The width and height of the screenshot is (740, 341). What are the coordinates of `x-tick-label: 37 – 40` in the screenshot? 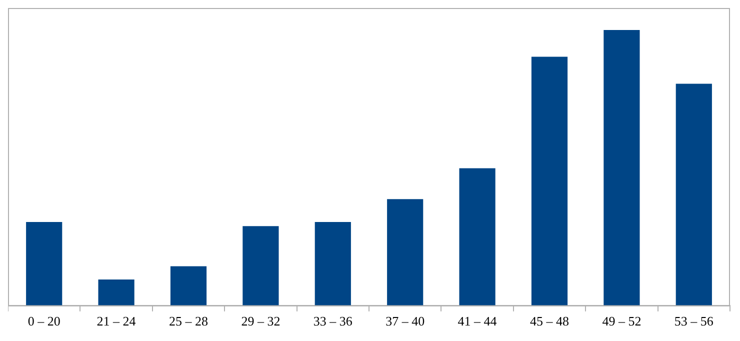 It's located at (405, 321).